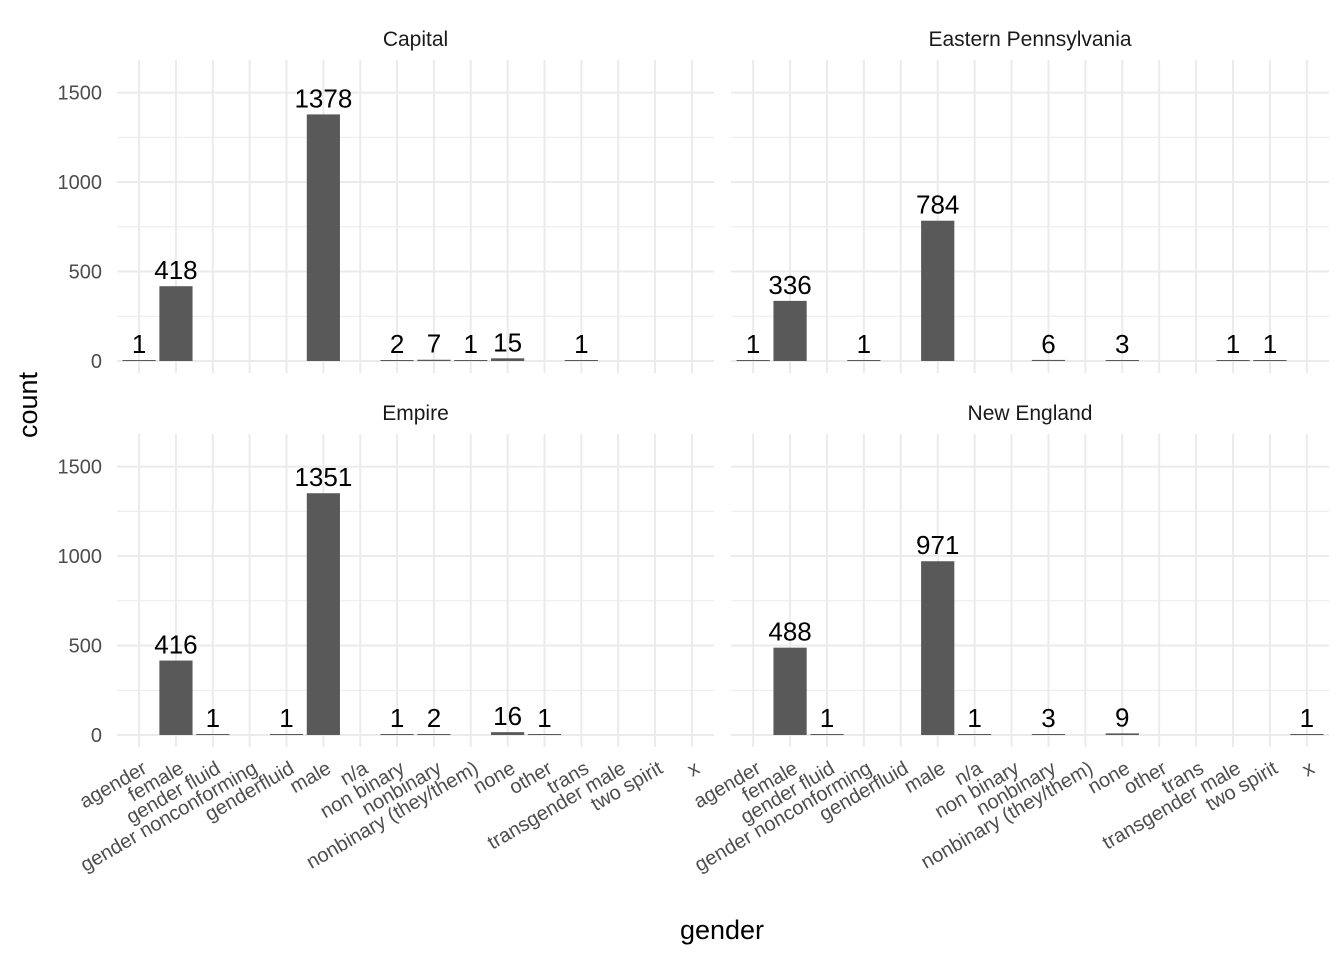  I want to click on value-label: 1378, so click(323, 98).